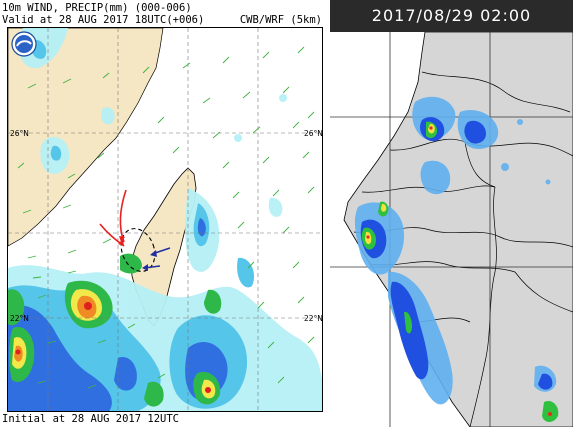 Image resolution: width=573 pixels, height=427 pixels. I want to click on china-coast, so click(86, 137).